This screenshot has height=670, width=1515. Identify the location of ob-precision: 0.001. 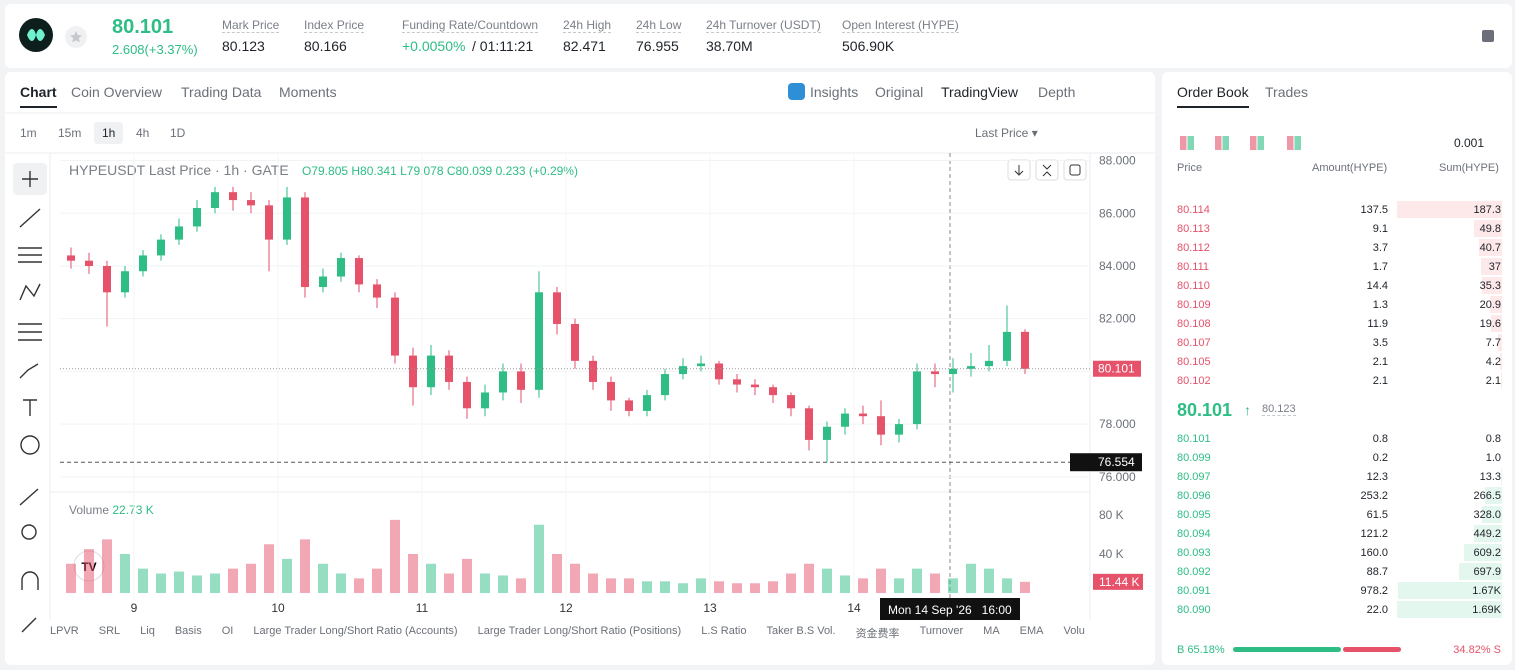
(1469, 143).